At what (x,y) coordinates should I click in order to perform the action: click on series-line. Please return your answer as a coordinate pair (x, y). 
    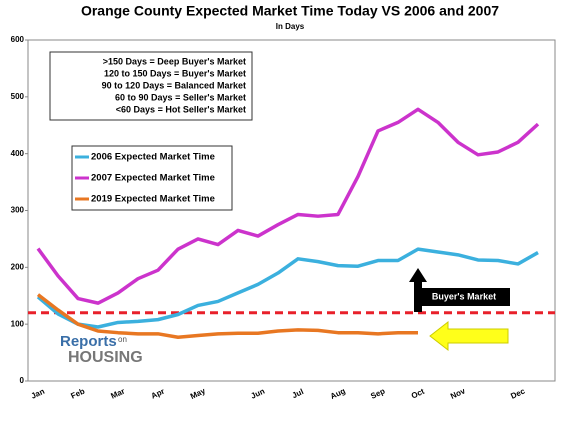
    Looking at the image, I should click on (227, 316).